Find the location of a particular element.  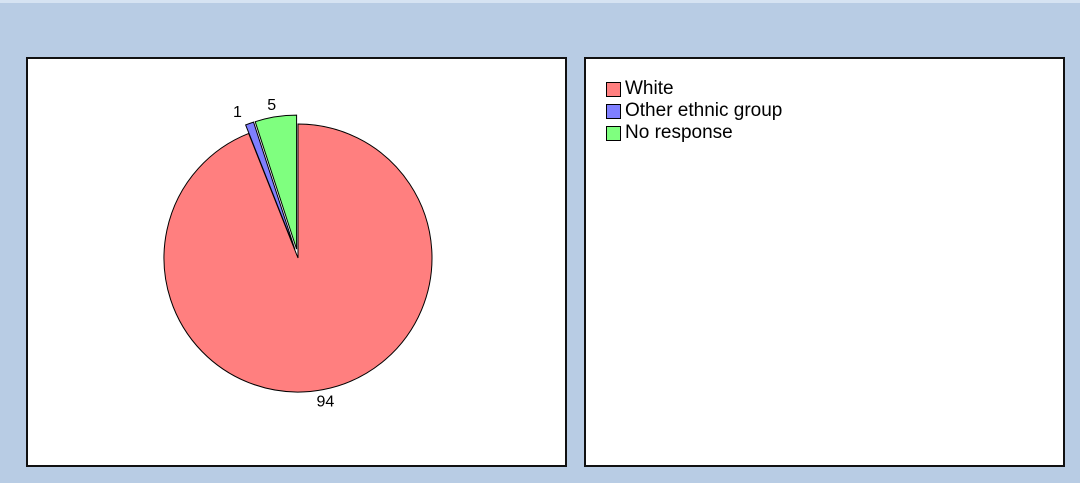

legend: White Other ethnic group No response is located at coordinates (694, 112).